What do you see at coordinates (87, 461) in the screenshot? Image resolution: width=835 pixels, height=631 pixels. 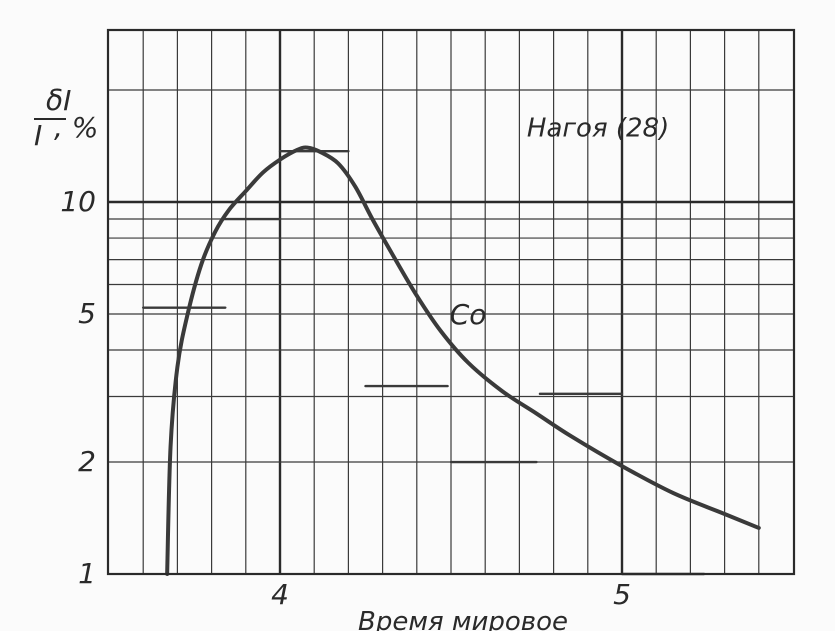 I see `y-tick-label: 2` at bounding box center [87, 461].